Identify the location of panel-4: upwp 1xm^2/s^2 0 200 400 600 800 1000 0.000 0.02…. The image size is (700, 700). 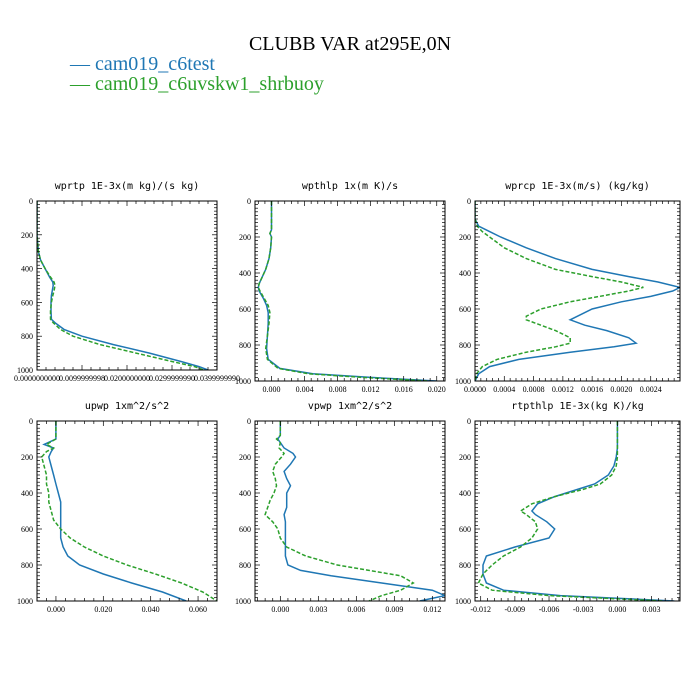
(117, 507).